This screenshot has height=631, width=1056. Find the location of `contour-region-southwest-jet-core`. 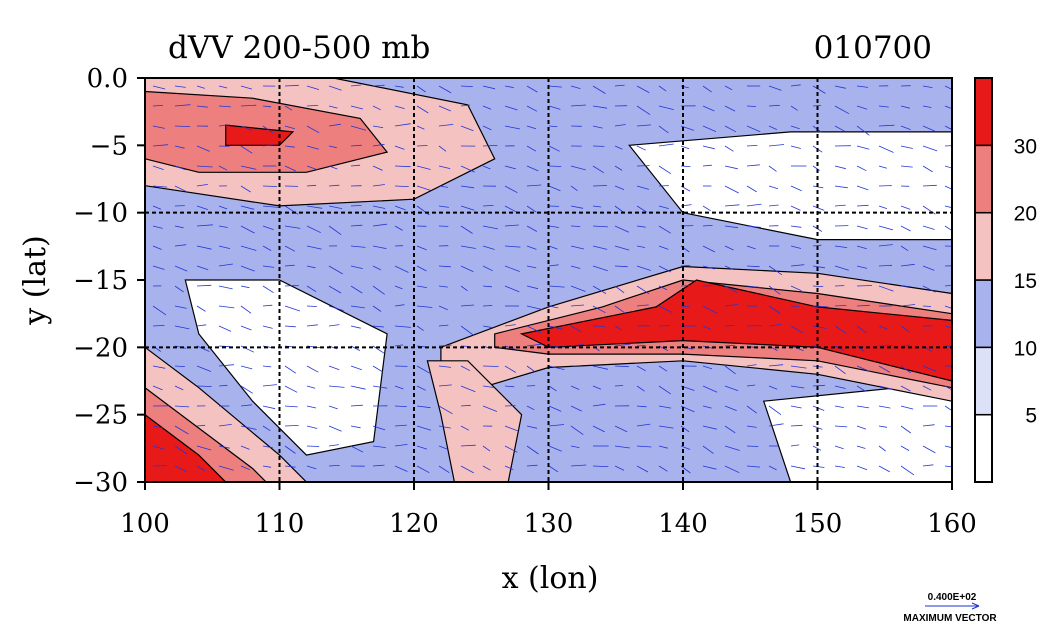

contour-region-southwest-jet-core is located at coordinates (186, 447).